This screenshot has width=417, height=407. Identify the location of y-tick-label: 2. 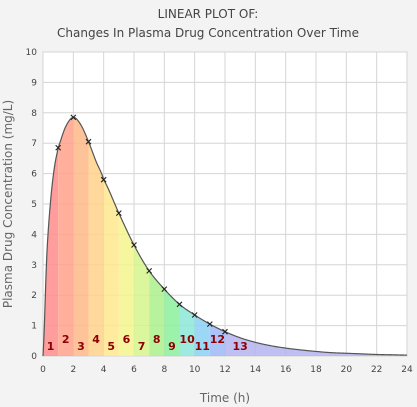
(34, 296).